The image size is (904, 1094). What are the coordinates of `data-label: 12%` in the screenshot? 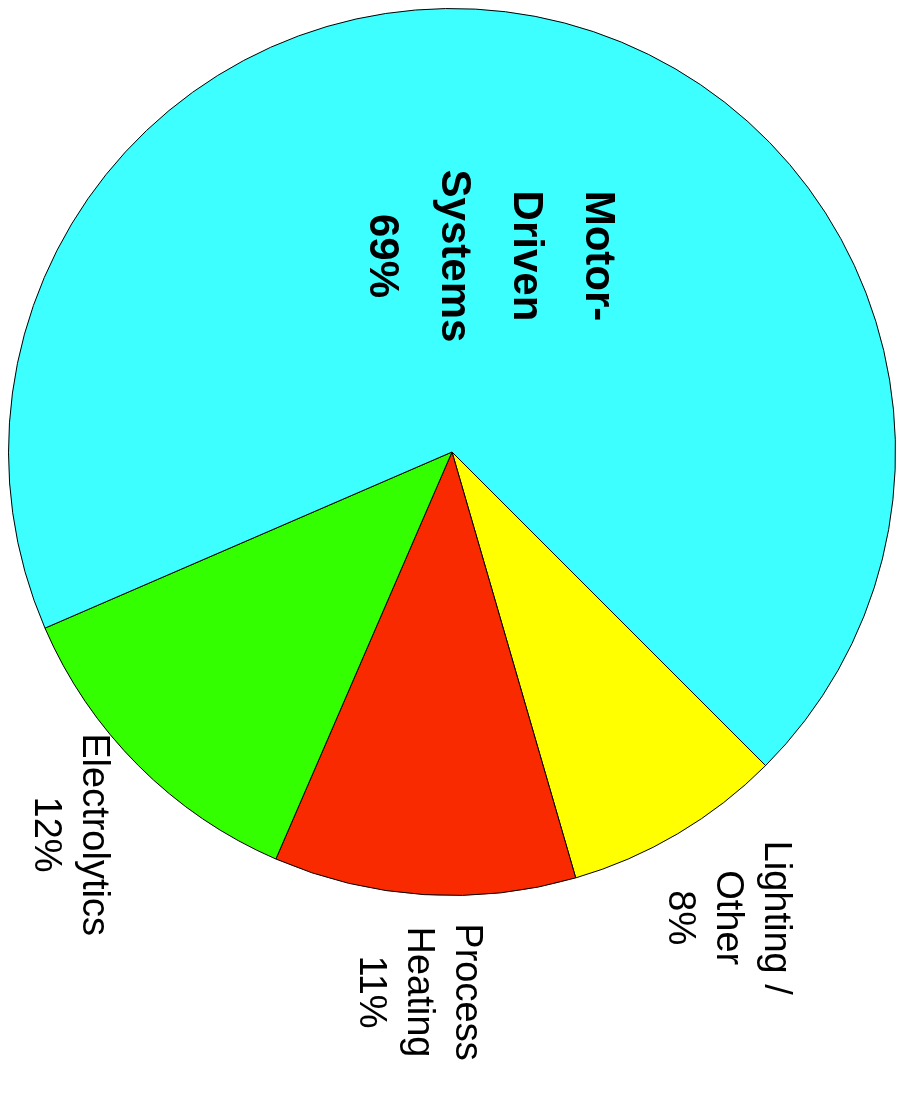 It's located at (47, 834).